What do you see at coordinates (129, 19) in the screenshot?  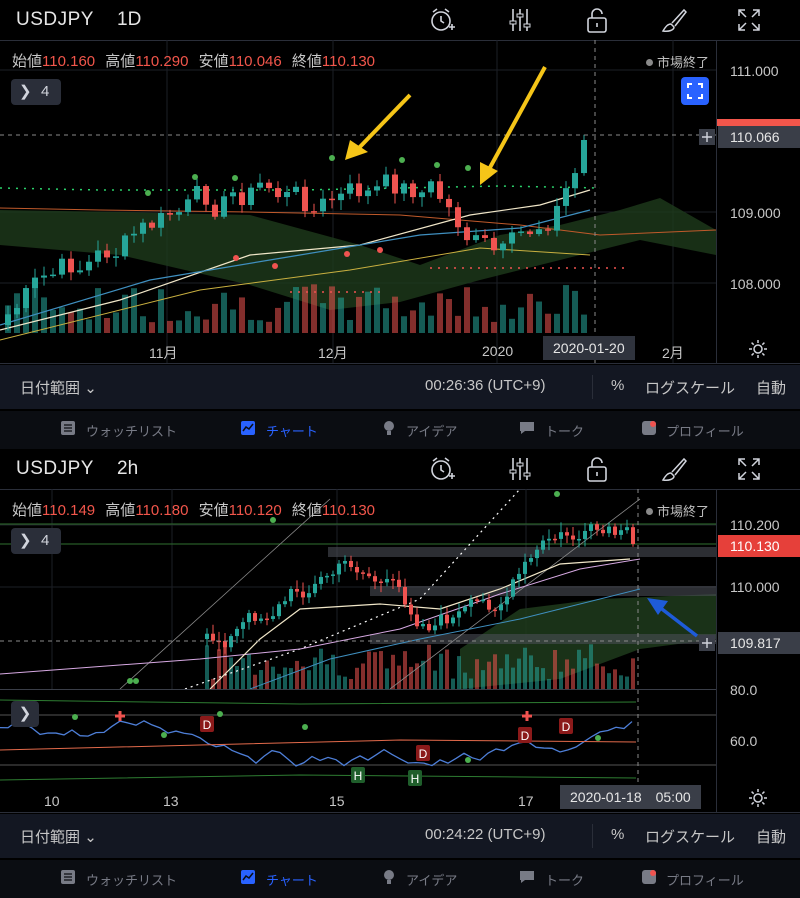 I see `interval-button: 1D` at bounding box center [129, 19].